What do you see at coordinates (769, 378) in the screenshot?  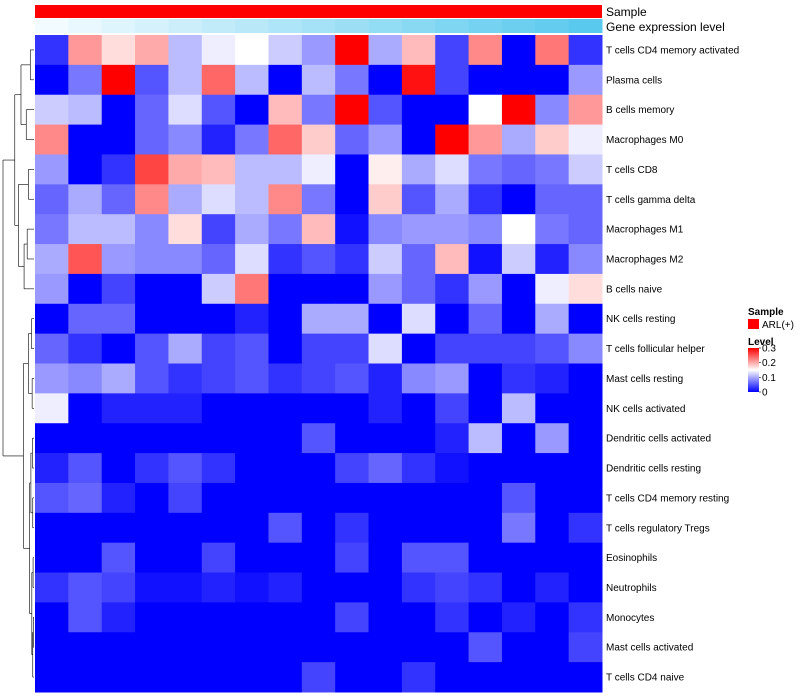 I see `level-legend-tick-label: 0.1` at bounding box center [769, 378].